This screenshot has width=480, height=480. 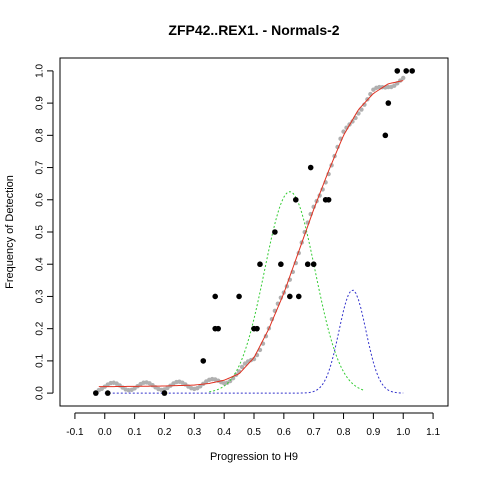 I want to click on chart-title: ZFP42..REX1. - Normals-2, so click(x=253, y=30).